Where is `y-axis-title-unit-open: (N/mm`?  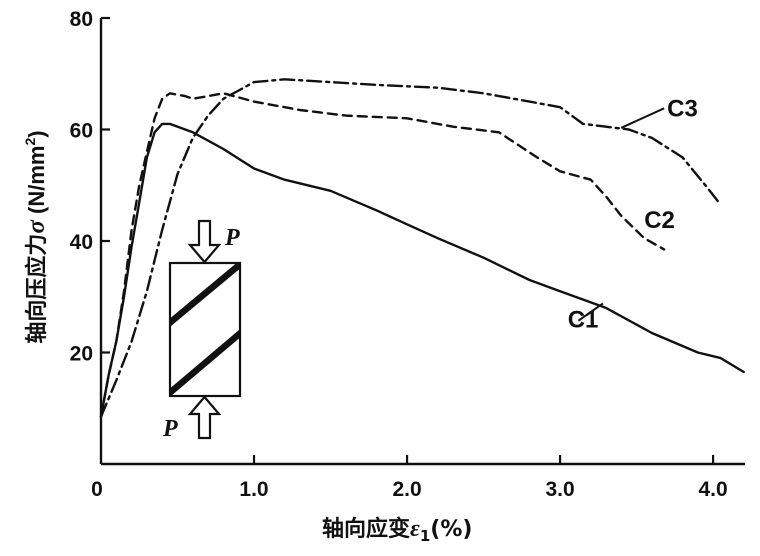 y-axis-title-unit-open: (N/mm is located at coordinates (36, 183).